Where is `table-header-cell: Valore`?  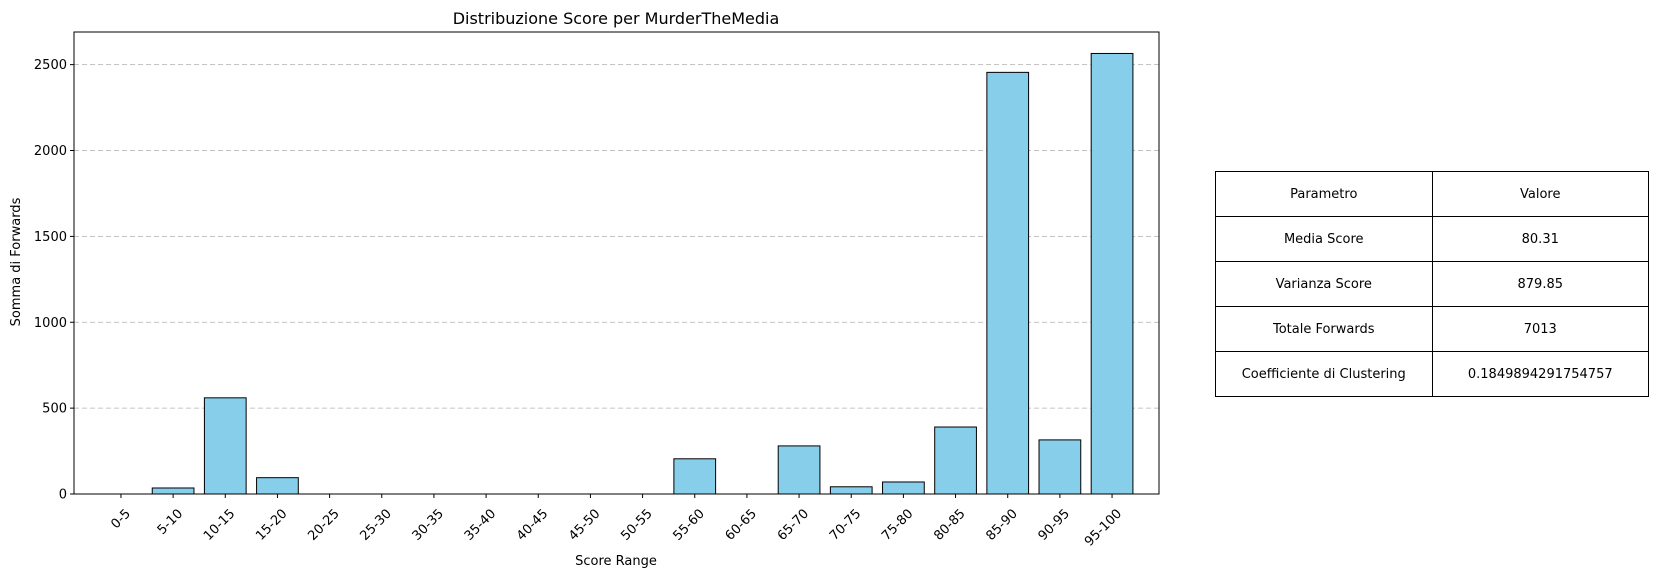 table-header-cell: Valore is located at coordinates (1540, 194).